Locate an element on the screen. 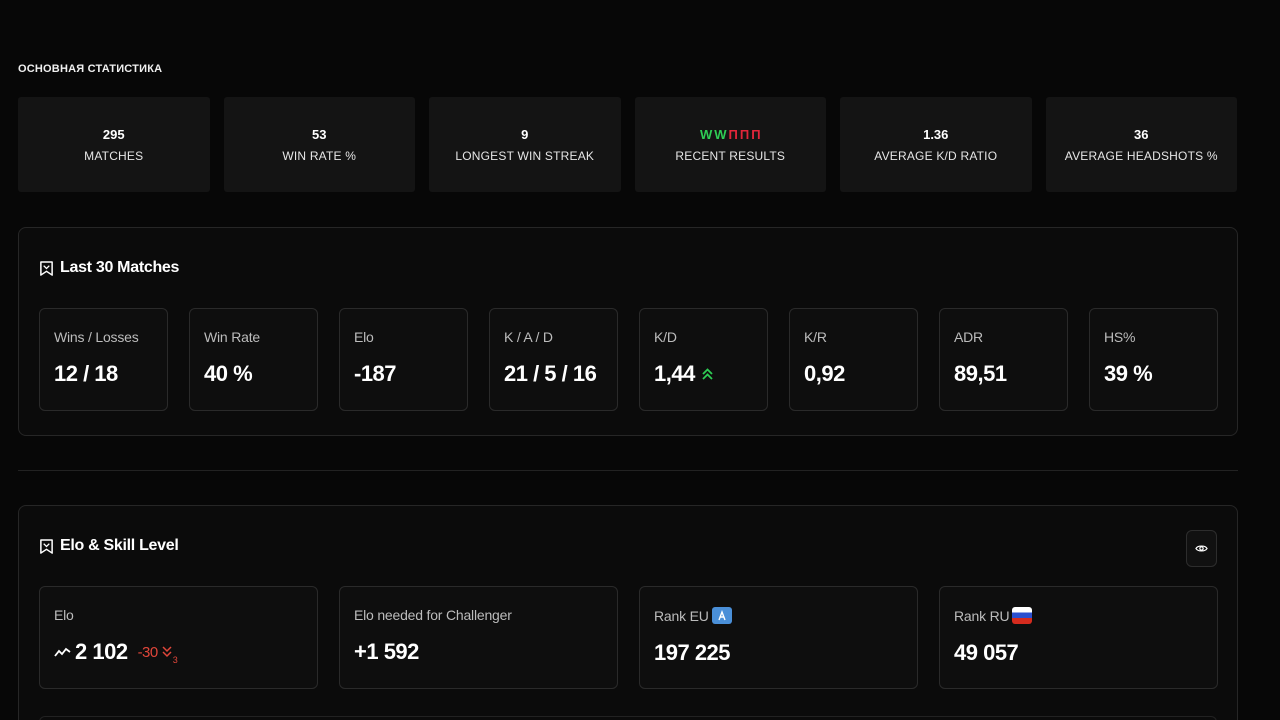  stat-value-row: 1,44 is located at coordinates (703, 374).